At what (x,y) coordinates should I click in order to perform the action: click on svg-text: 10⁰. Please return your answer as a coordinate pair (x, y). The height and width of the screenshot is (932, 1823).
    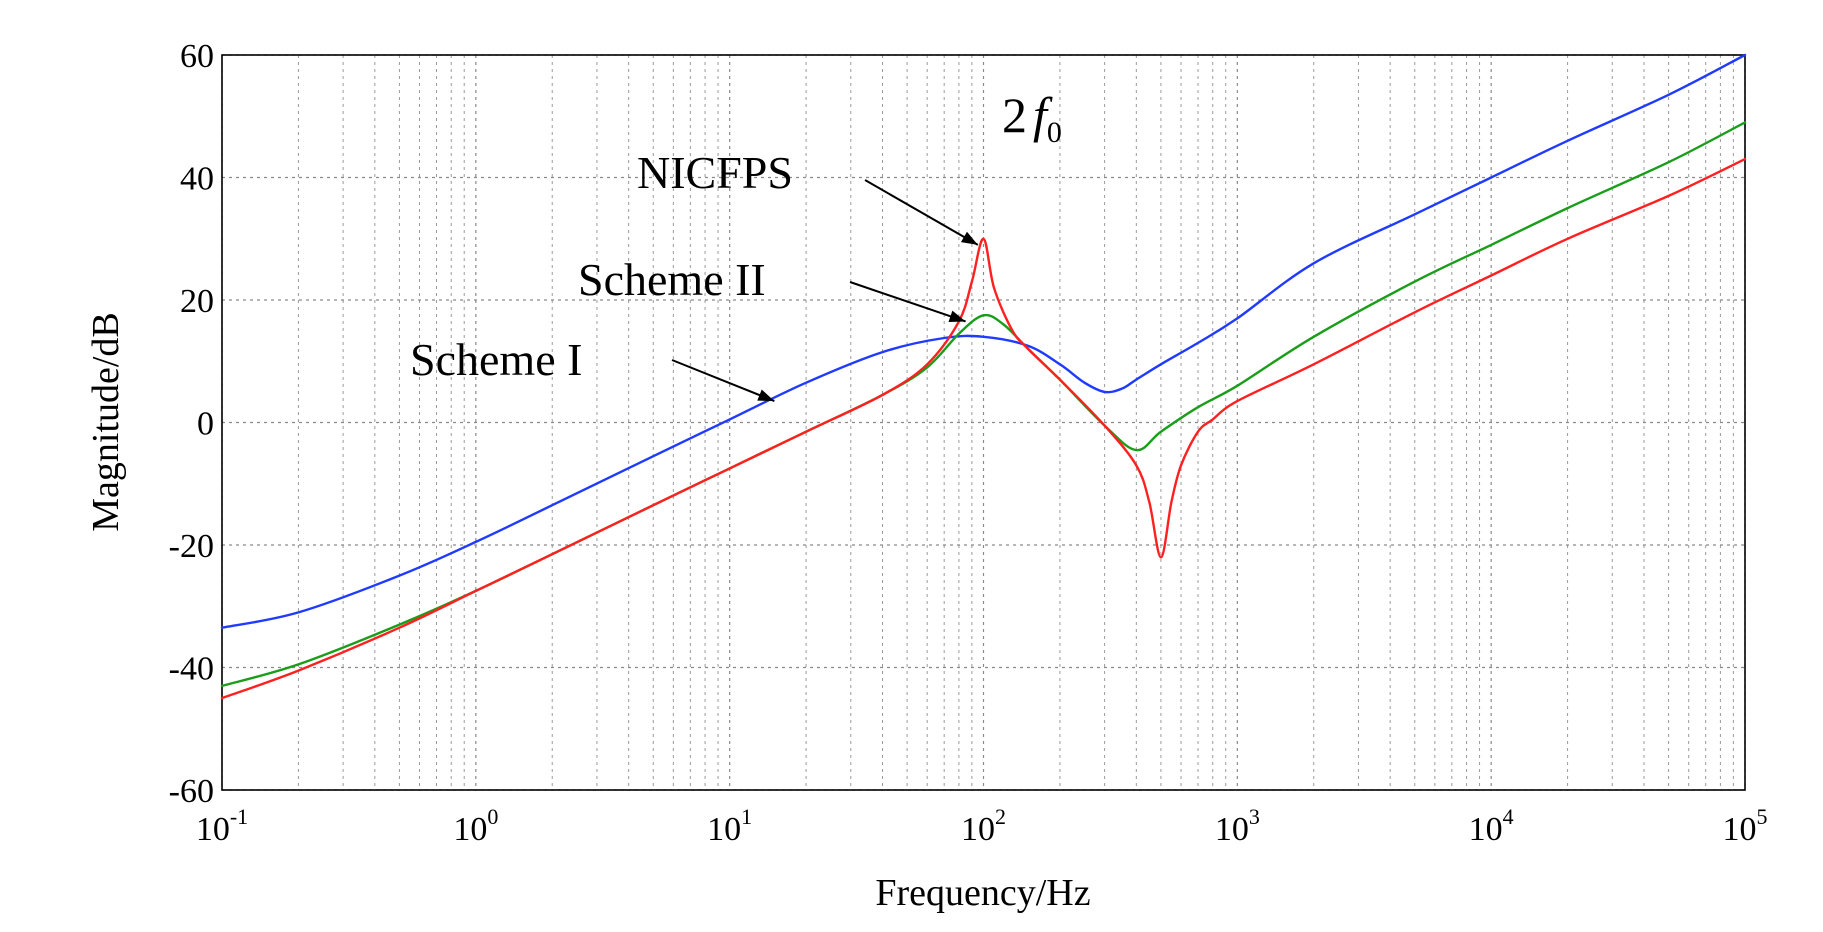
    Looking at the image, I should click on (475, 826).